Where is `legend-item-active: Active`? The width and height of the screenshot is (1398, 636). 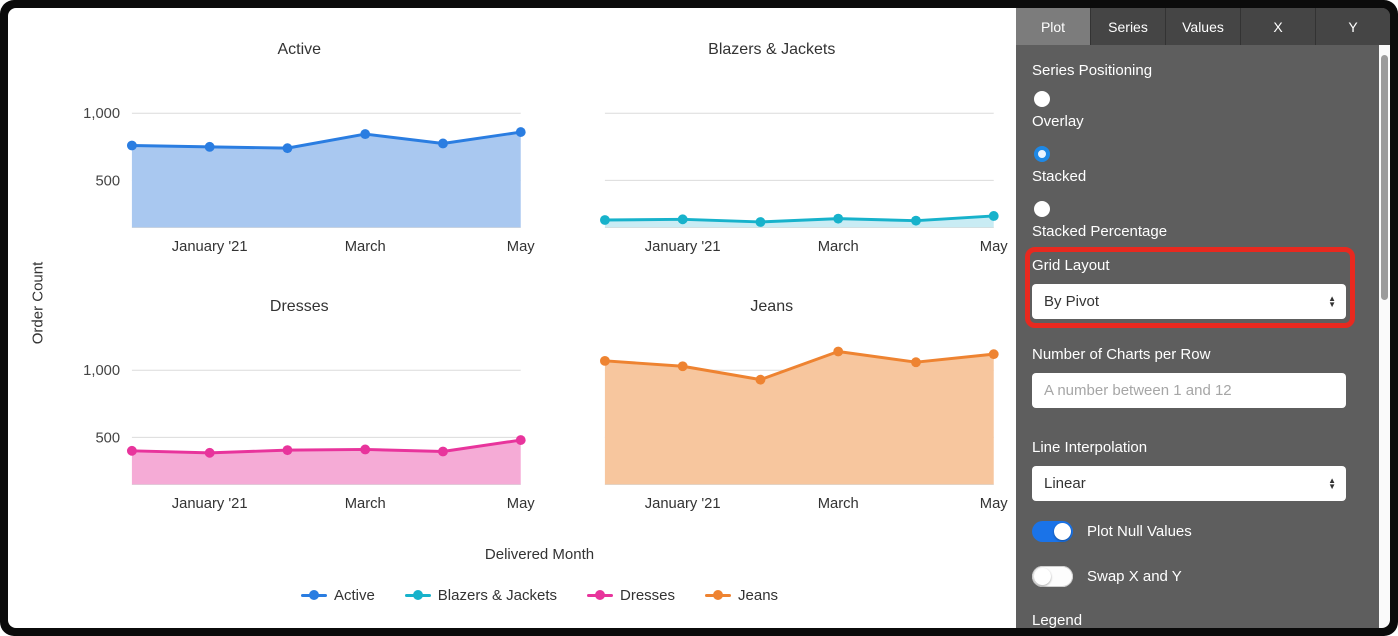 legend-item-active: Active is located at coordinates (337, 595).